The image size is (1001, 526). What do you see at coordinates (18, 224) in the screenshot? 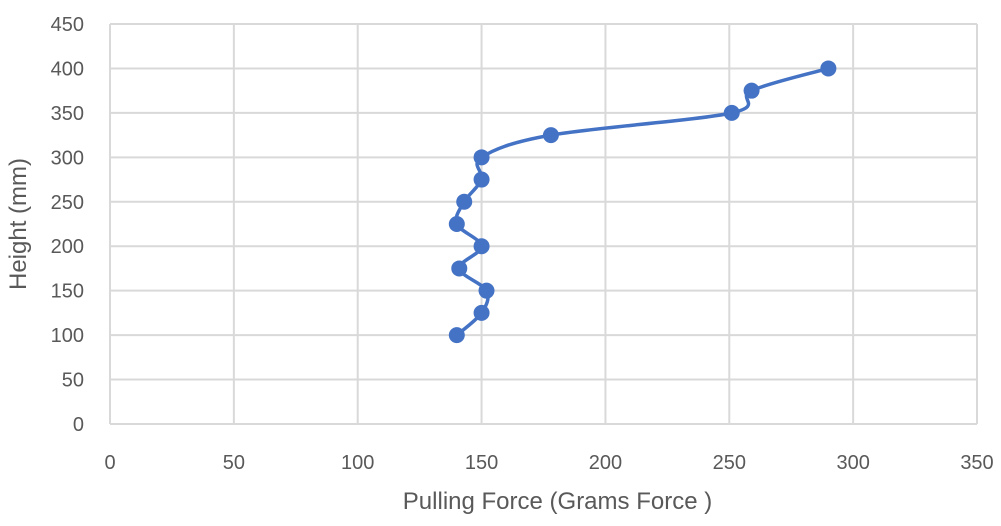
I see `y-axis-title: Height (mm)` at bounding box center [18, 224].